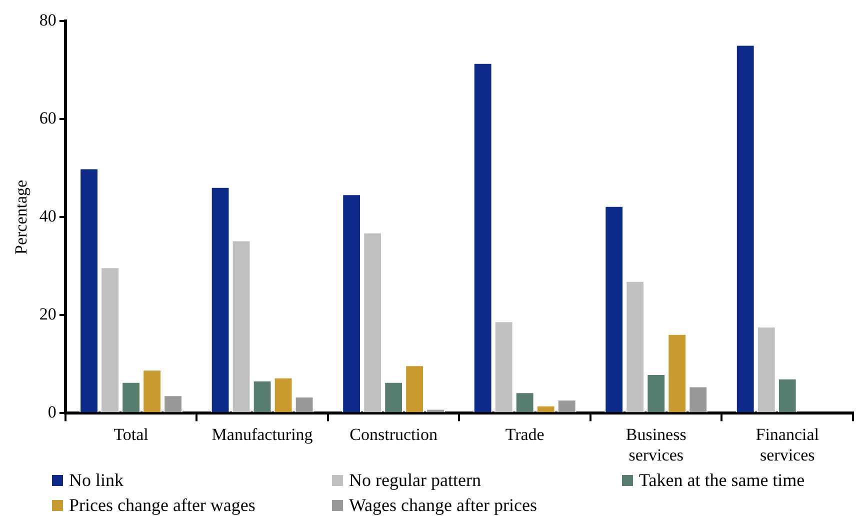 Image resolution: width=865 pixels, height=524 pixels. Describe the element at coordinates (415, 480) in the screenshot. I see `legend-label: No regular pattern` at that location.